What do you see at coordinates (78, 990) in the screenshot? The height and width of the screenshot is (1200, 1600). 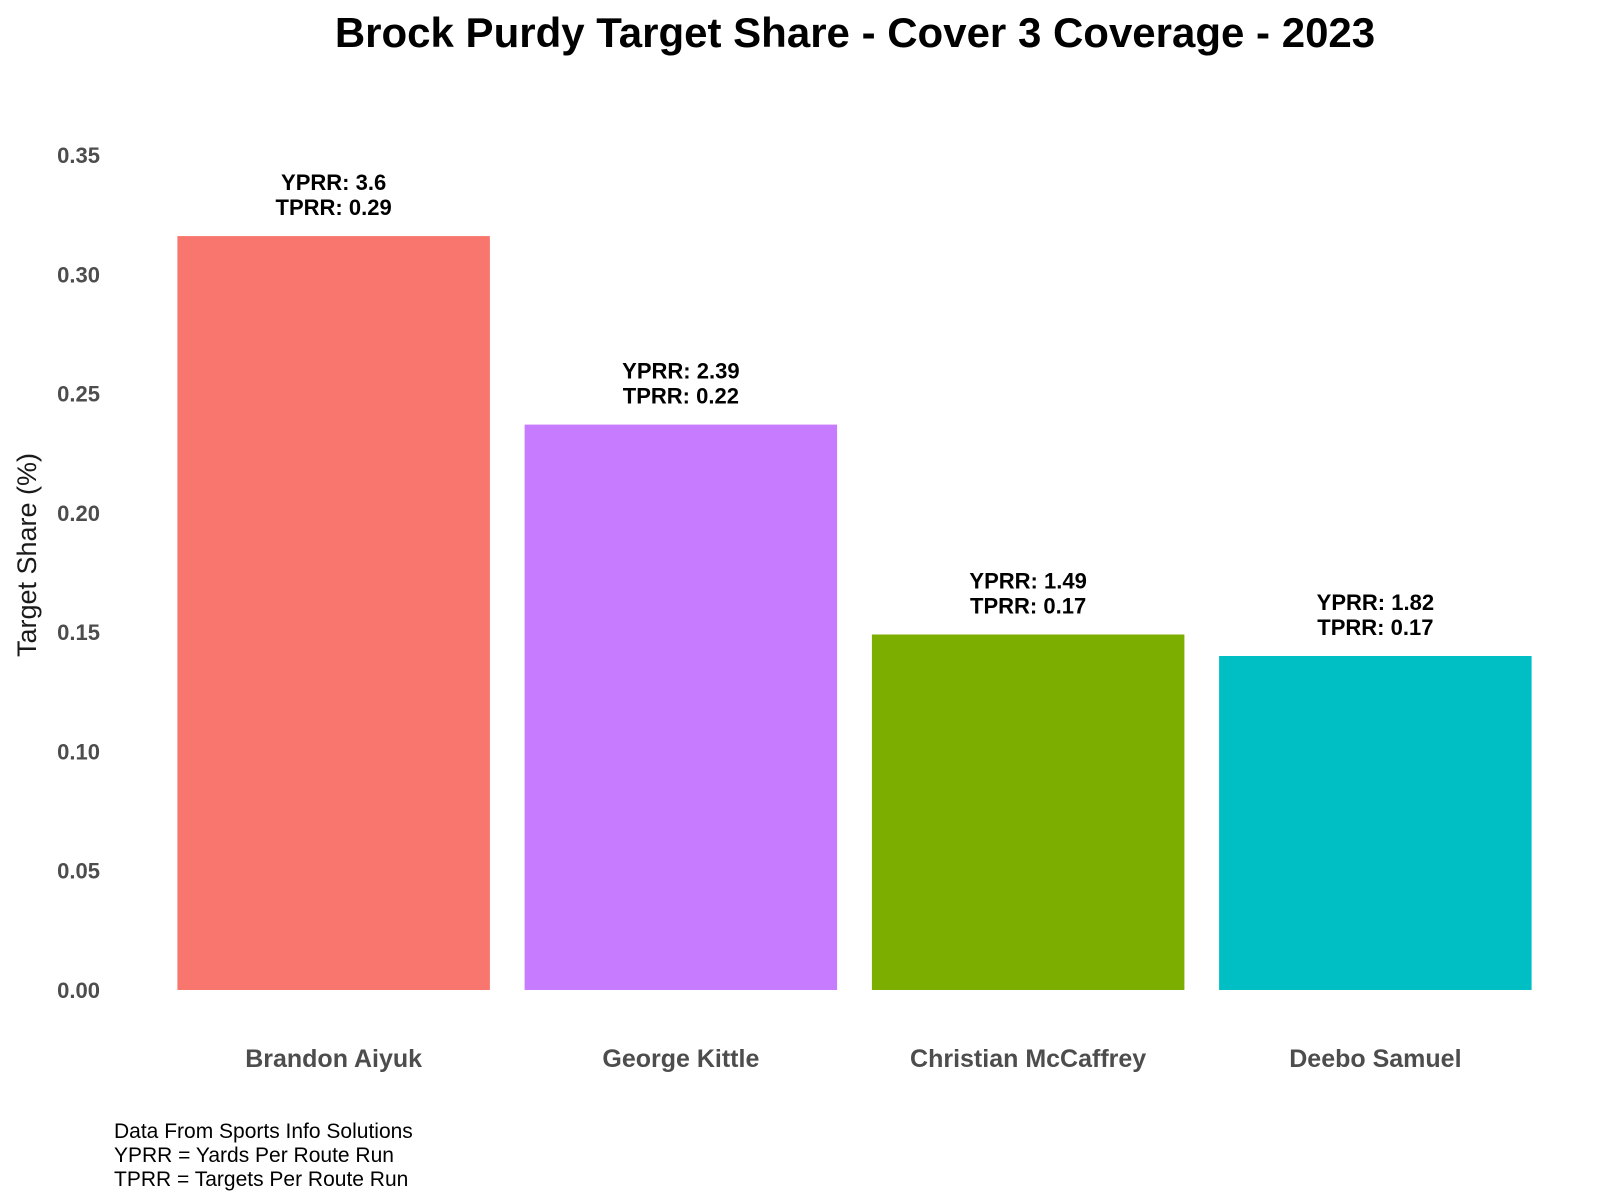 I see `y-tick-label: 0.00` at bounding box center [78, 990].